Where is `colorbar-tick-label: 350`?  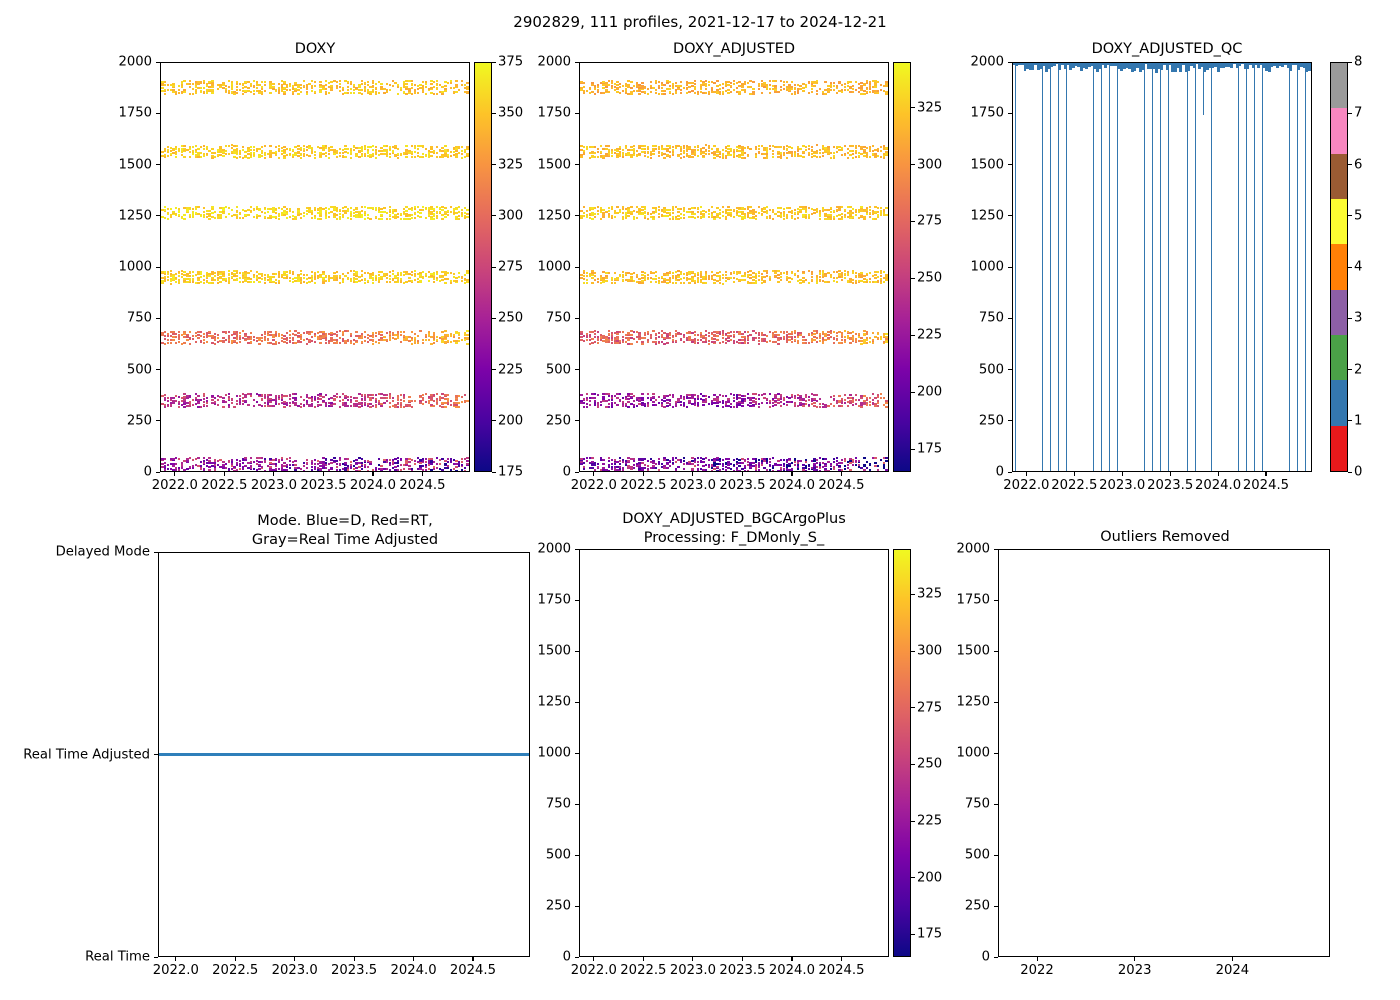 colorbar-tick-label: 350 is located at coordinates (511, 113).